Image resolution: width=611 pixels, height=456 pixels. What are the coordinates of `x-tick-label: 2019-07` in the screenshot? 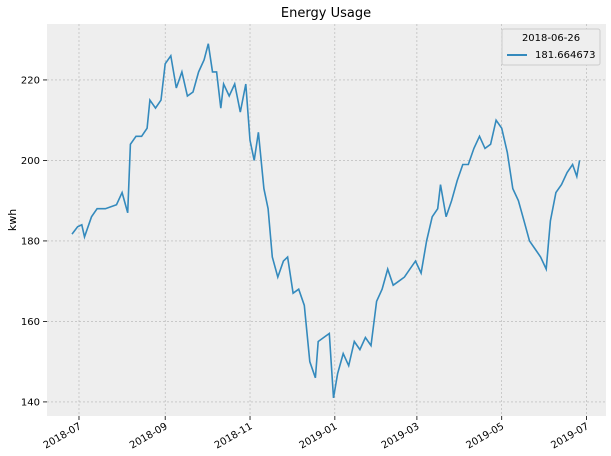 It's located at (570, 436).